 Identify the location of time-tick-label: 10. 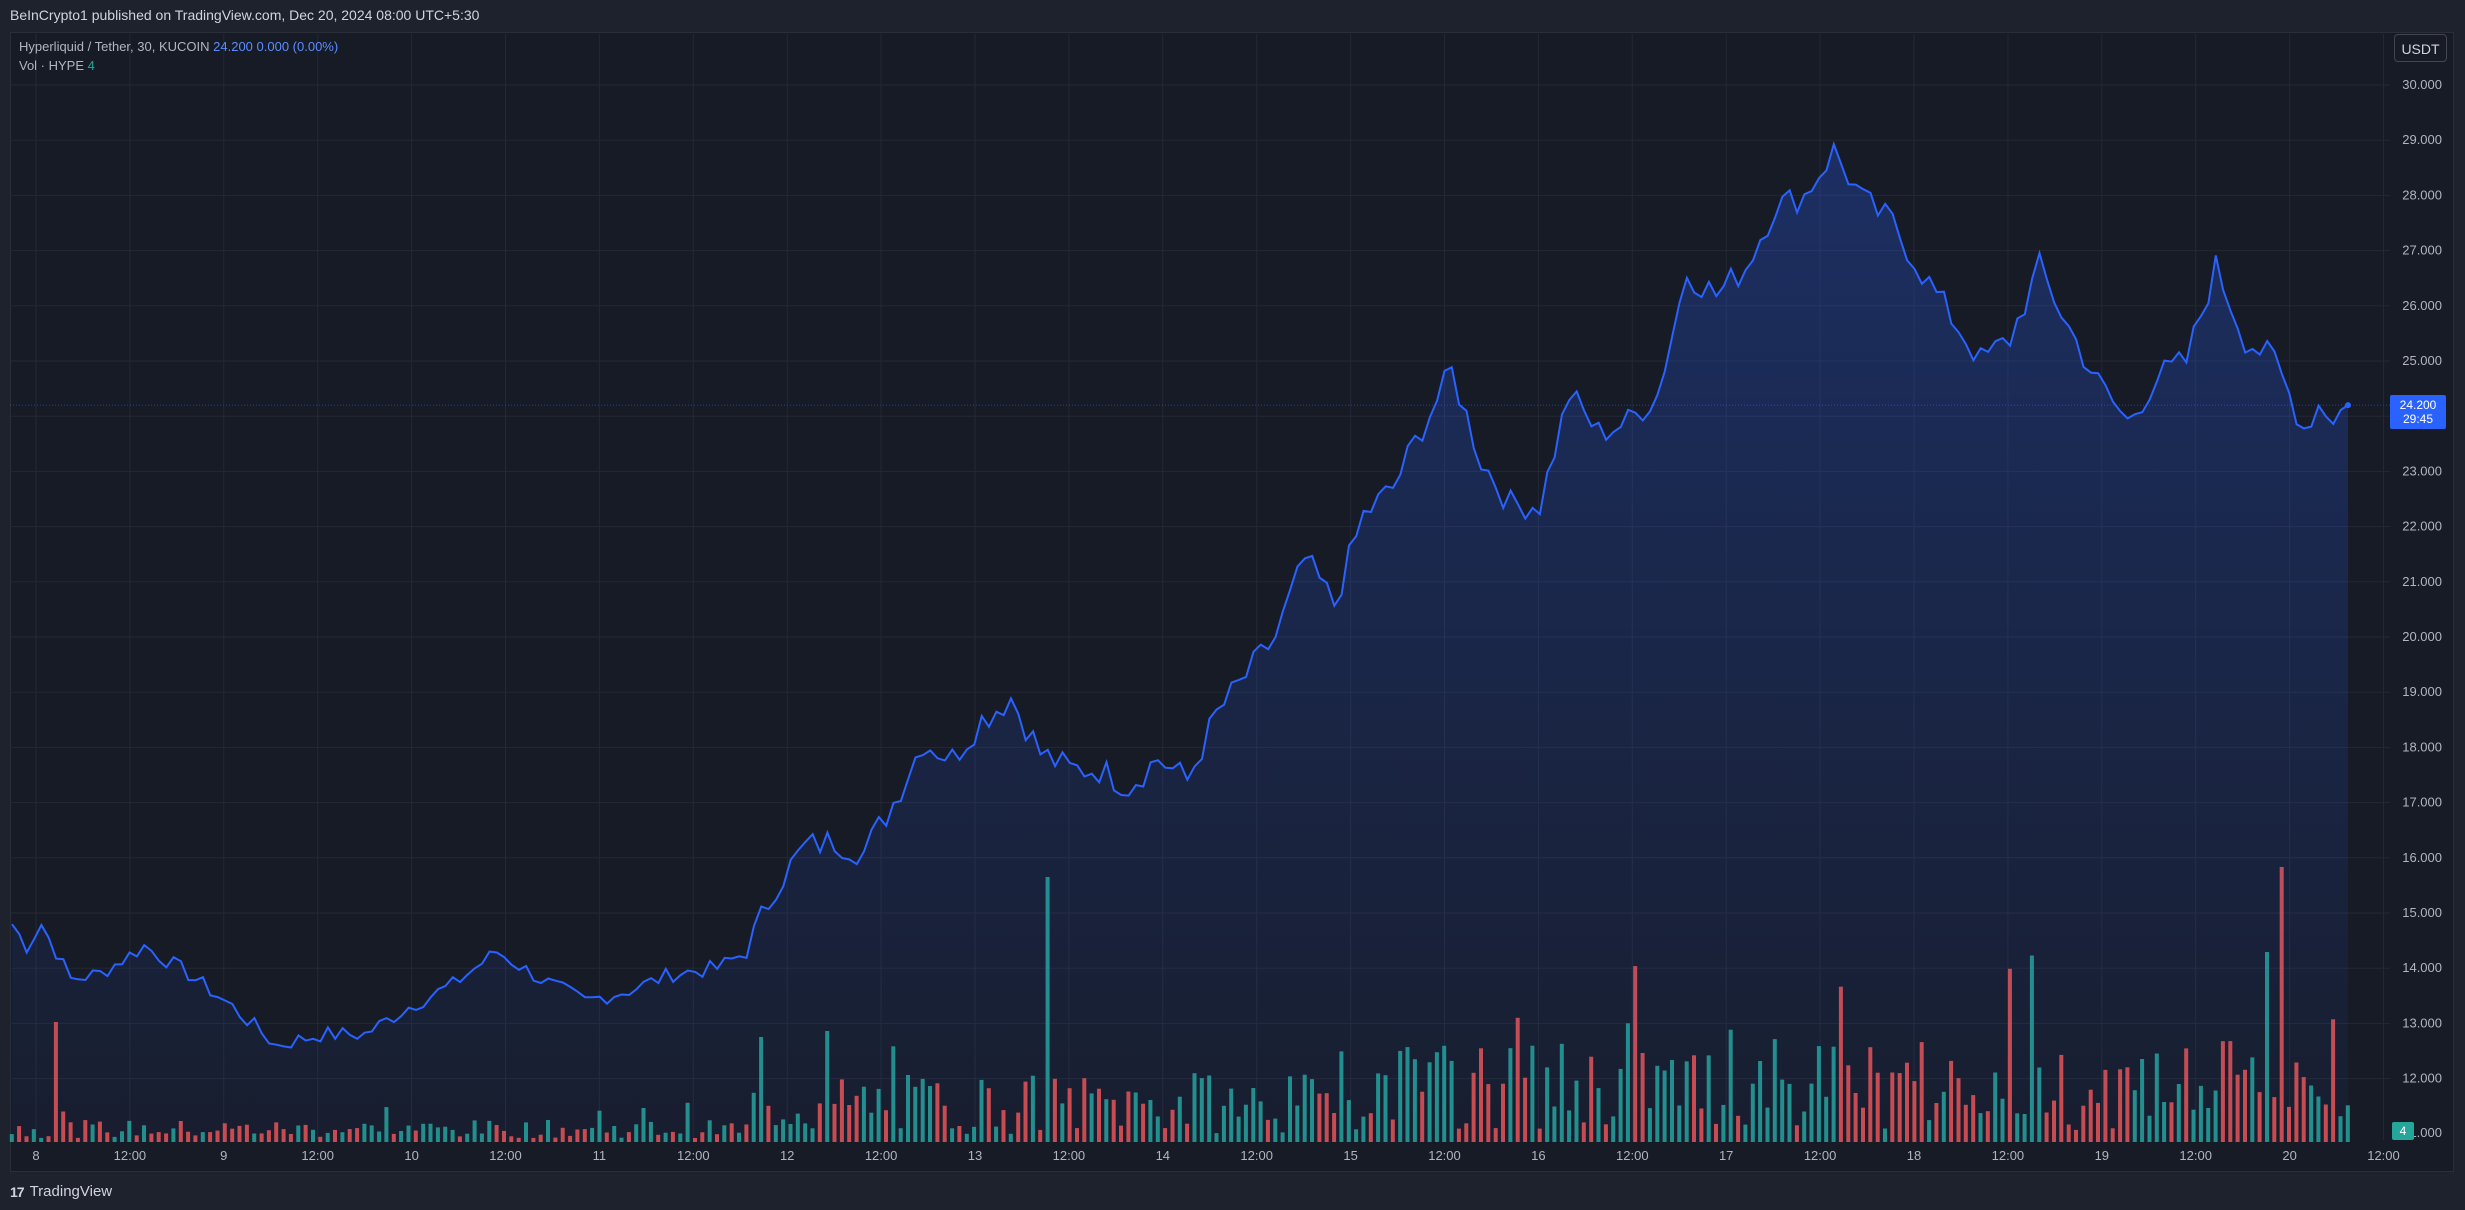
(411, 1155).